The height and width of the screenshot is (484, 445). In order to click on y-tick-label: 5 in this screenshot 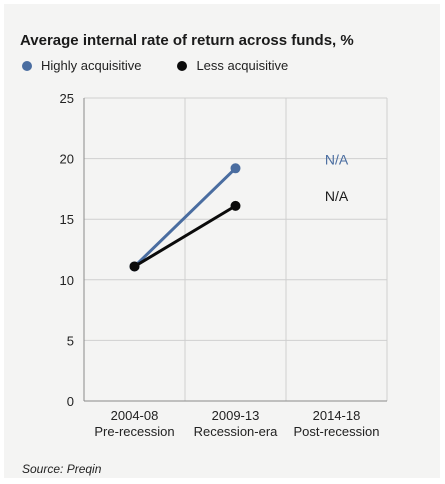, I will do `click(70, 340)`.